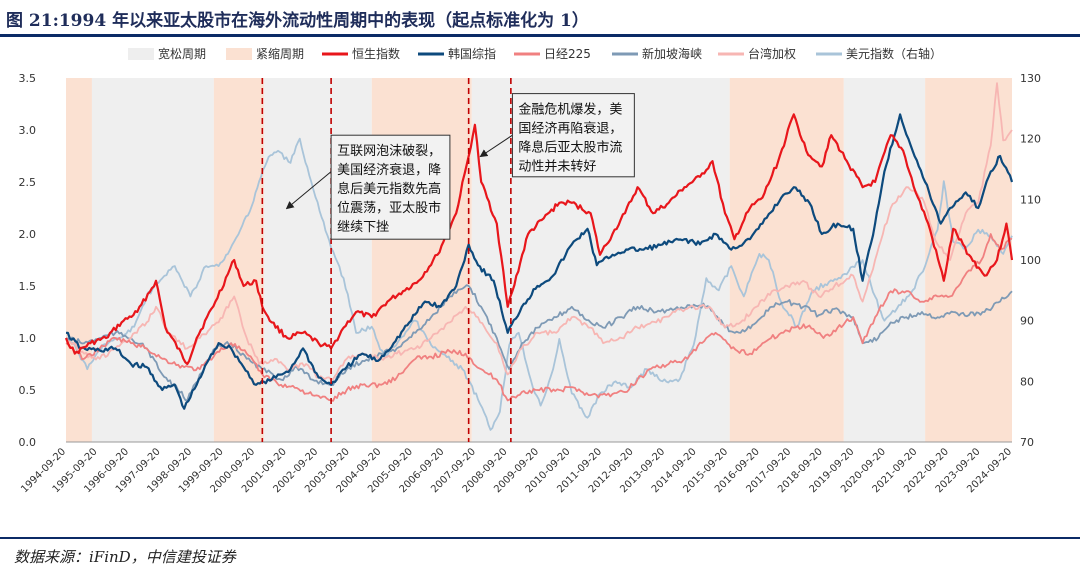 The width and height of the screenshot is (1080, 574). I want to click on y-right-tick-label: 130, so click(1030, 78).